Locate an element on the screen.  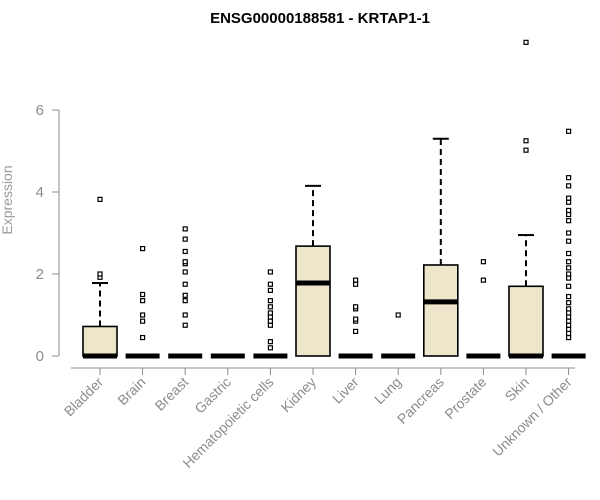
x-tick-label: Unknown / Other is located at coordinates (532, 417).